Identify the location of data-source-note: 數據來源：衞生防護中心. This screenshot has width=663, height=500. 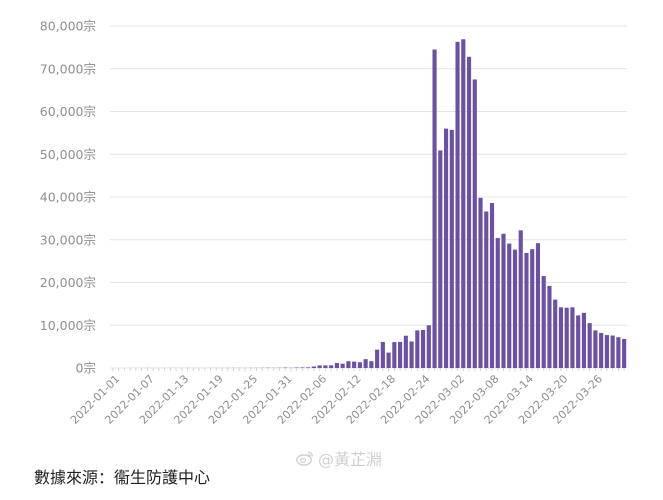
(122, 477).